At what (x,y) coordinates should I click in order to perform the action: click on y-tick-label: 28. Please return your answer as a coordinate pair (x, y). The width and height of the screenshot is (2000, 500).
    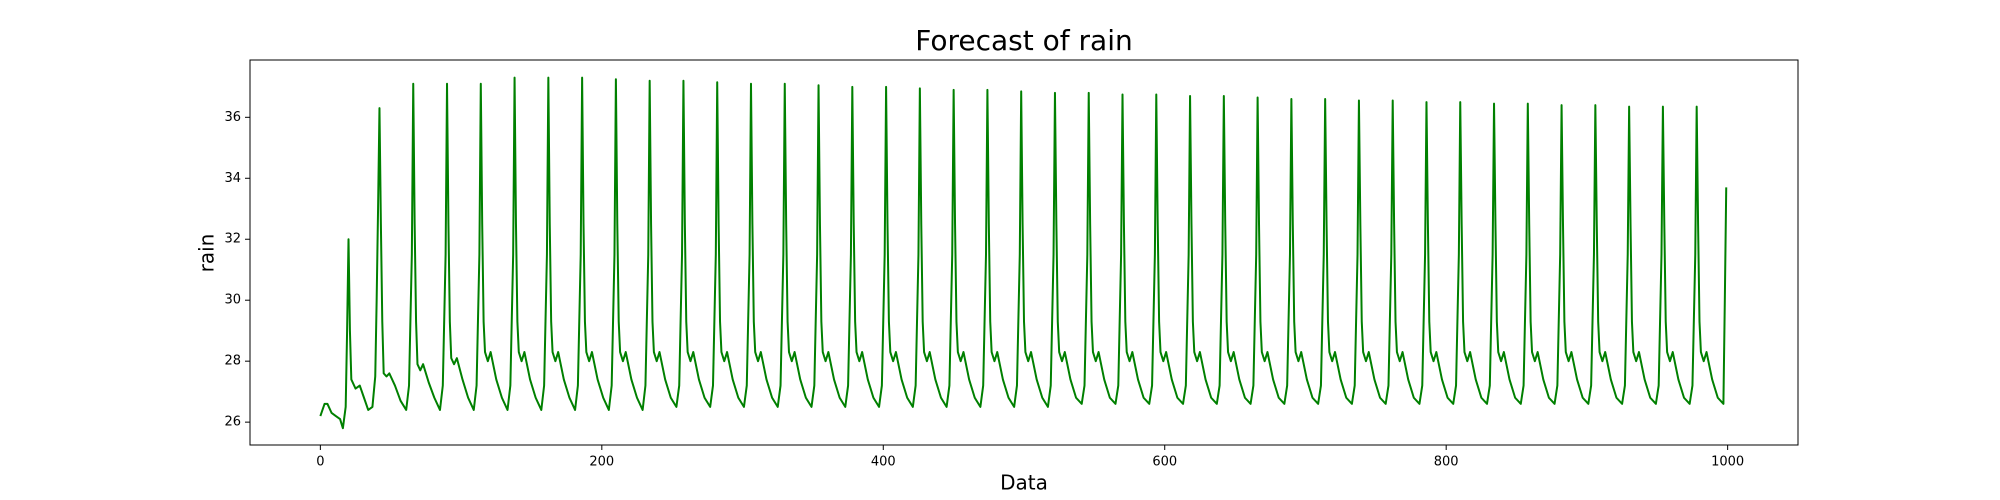
    Looking at the image, I should click on (232, 361).